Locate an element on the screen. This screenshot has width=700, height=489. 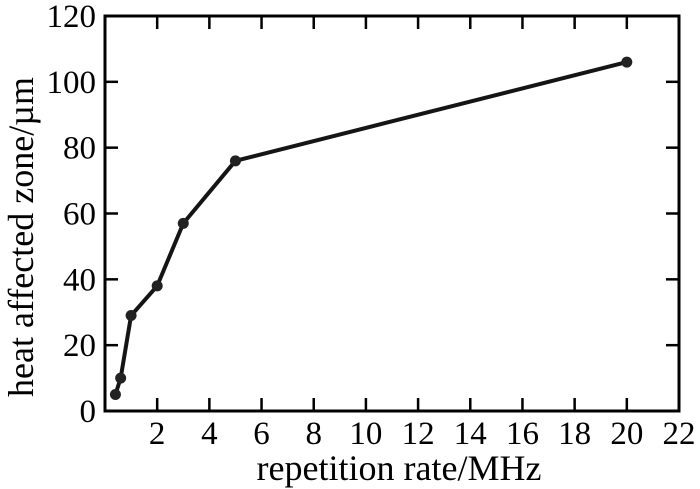
x-tick-label: 6 is located at coordinates (261, 434).